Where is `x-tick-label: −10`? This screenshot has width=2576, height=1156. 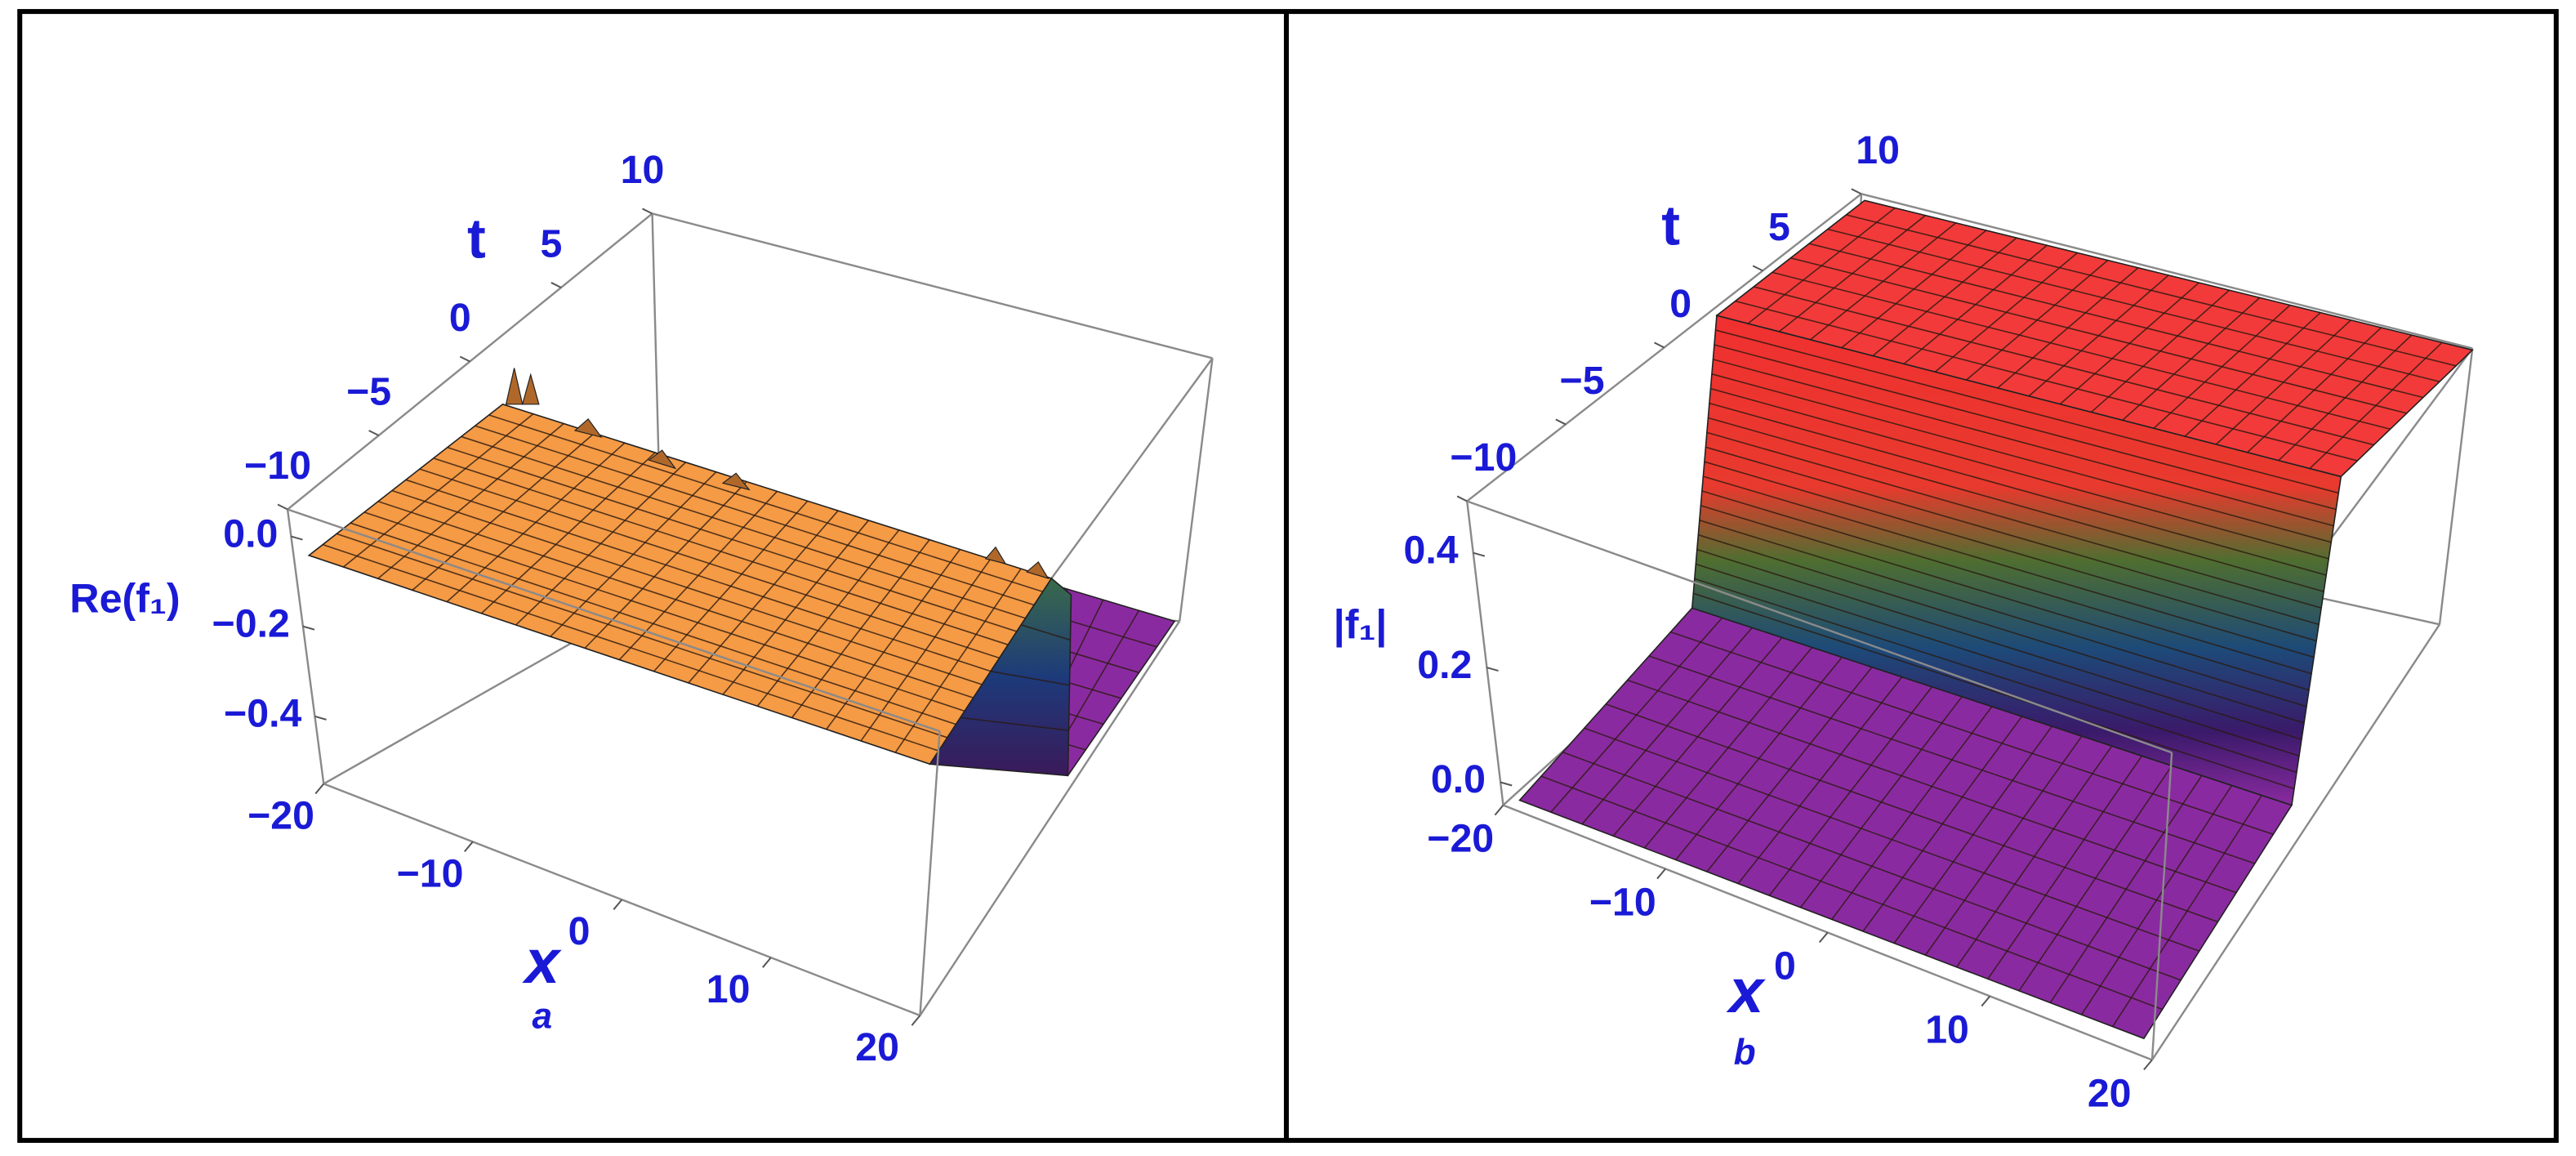 x-tick-label: −10 is located at coordinates (1622, 903).